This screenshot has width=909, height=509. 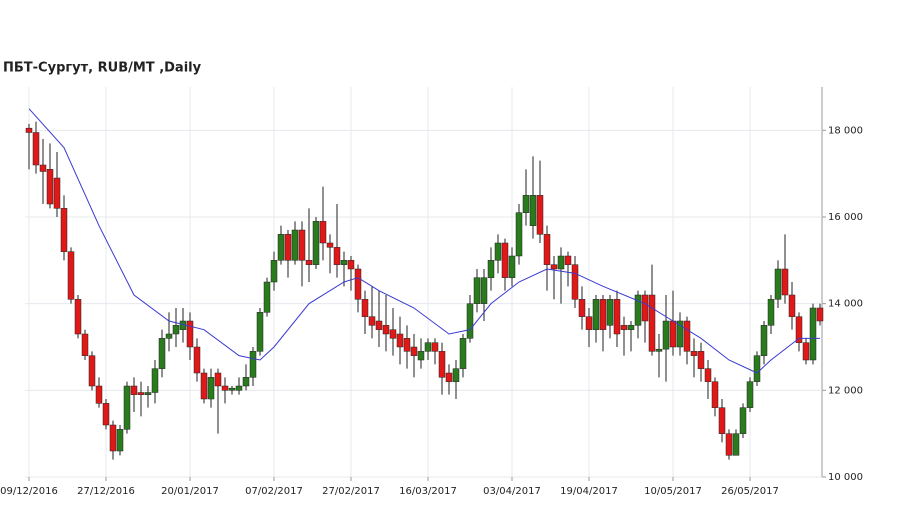 I want to click on x-tick-label: 03/04/2017, so click(x=512, y=491).